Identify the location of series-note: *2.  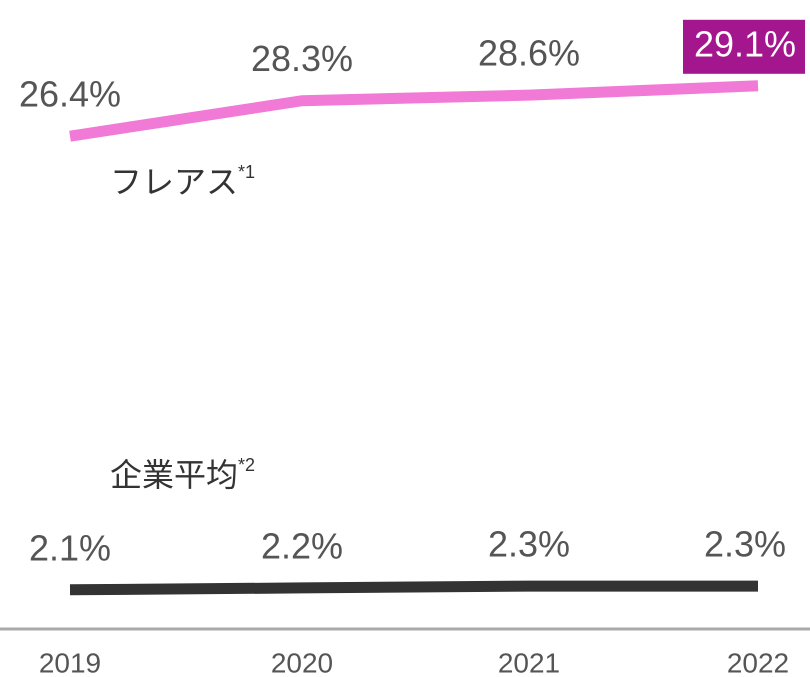
(246, 465).